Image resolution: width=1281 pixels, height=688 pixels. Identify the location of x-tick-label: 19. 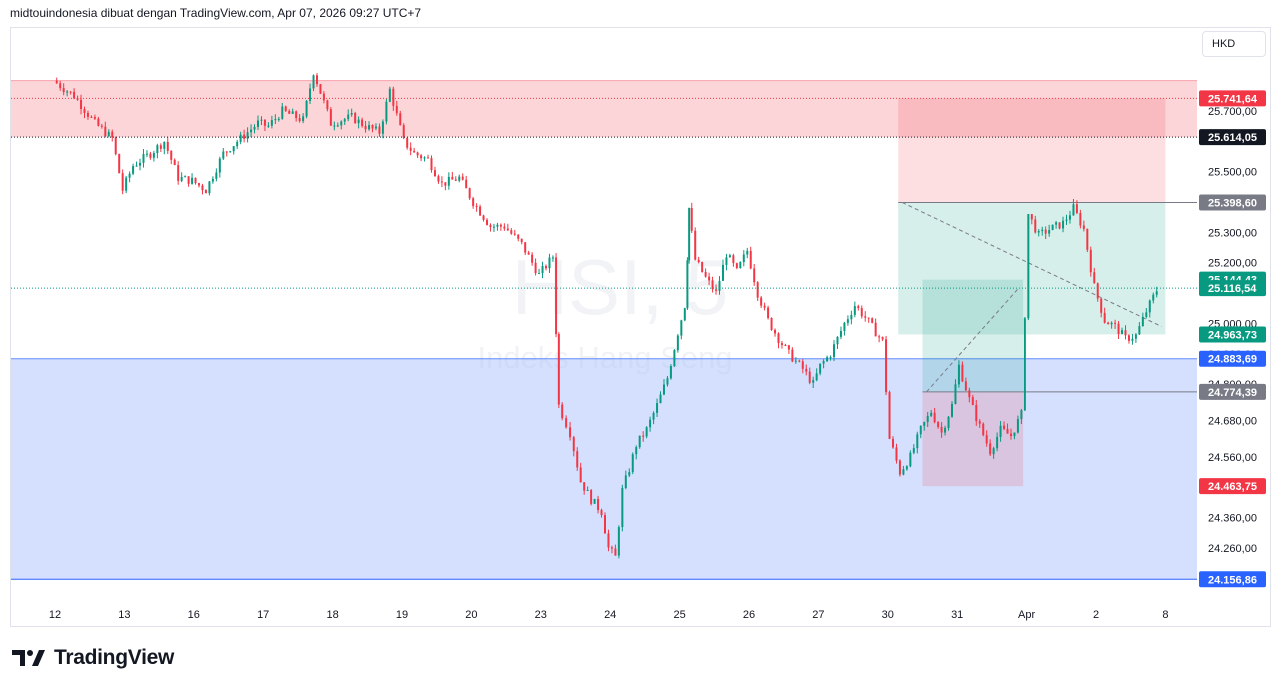
(402, 615).